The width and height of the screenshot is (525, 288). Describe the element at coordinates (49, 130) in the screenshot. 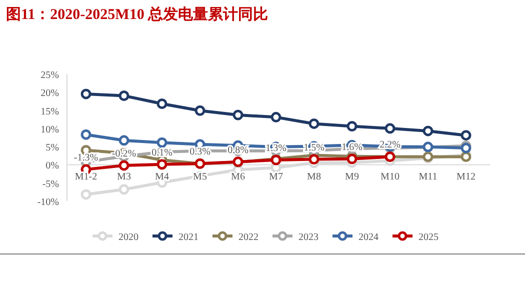

I see `y-tick-label: 10%` at that location.